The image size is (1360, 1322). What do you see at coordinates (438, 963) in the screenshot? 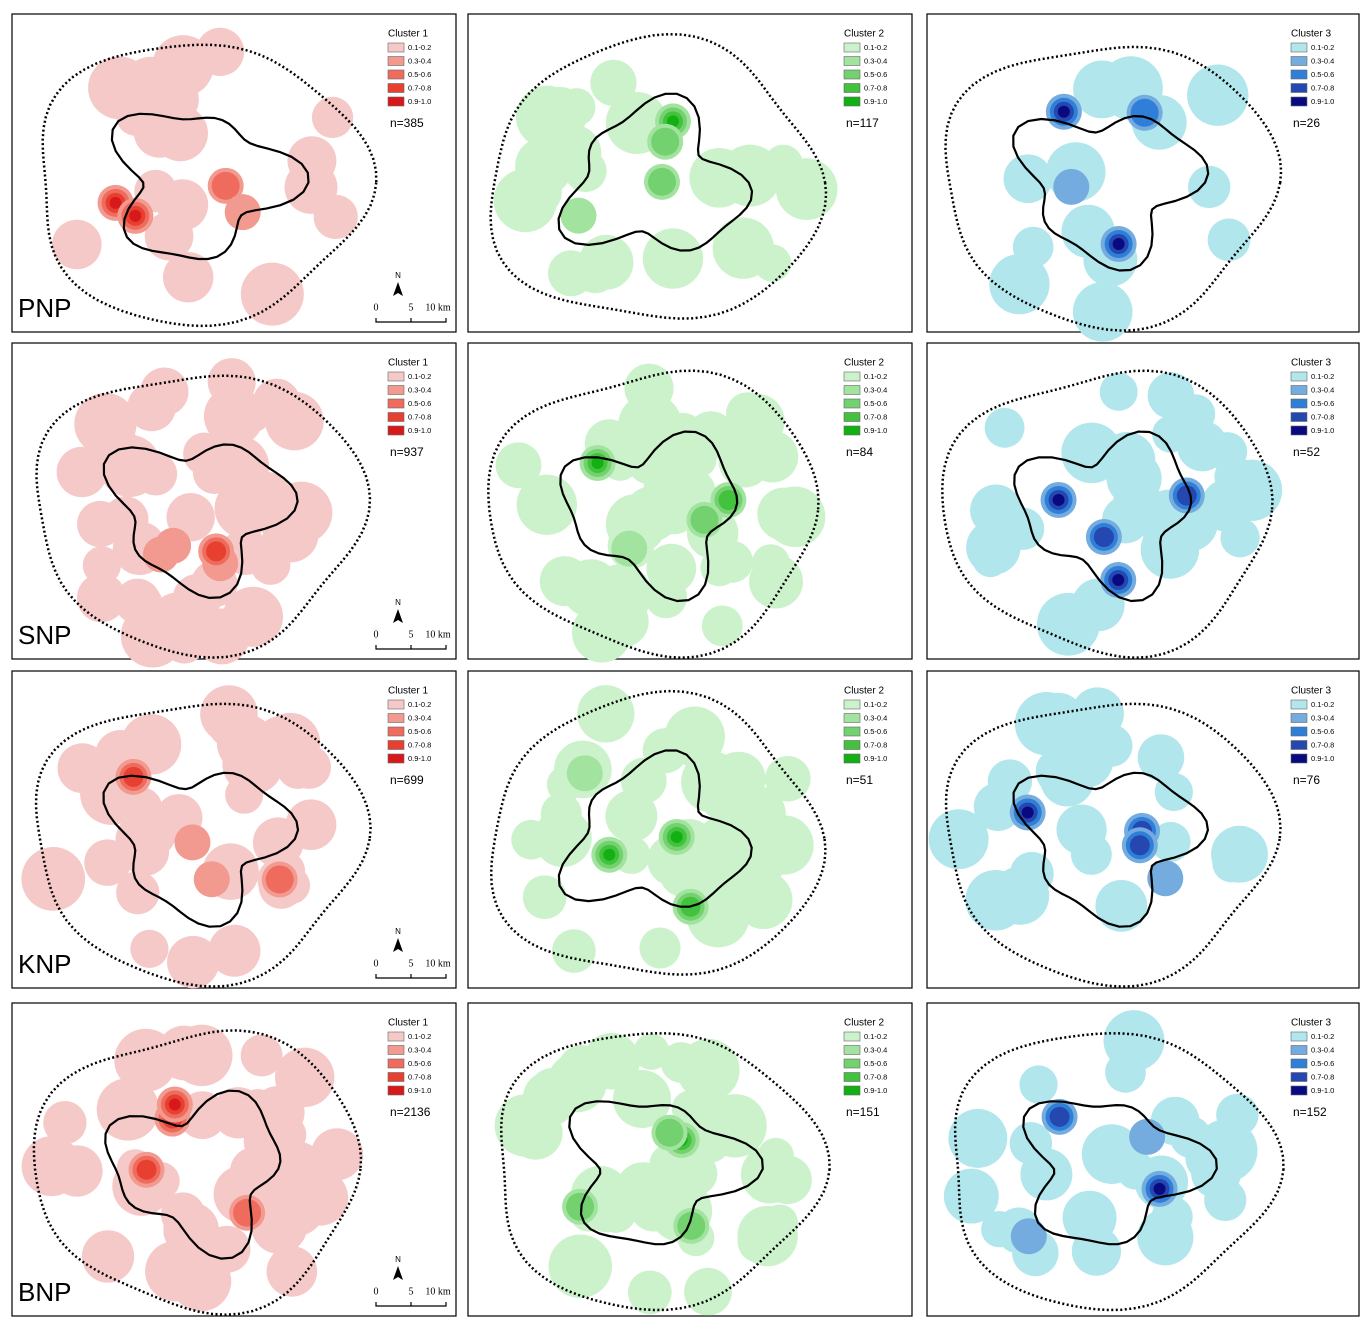
I see `scale-label: 10 km` at bounding box center [438, 963].